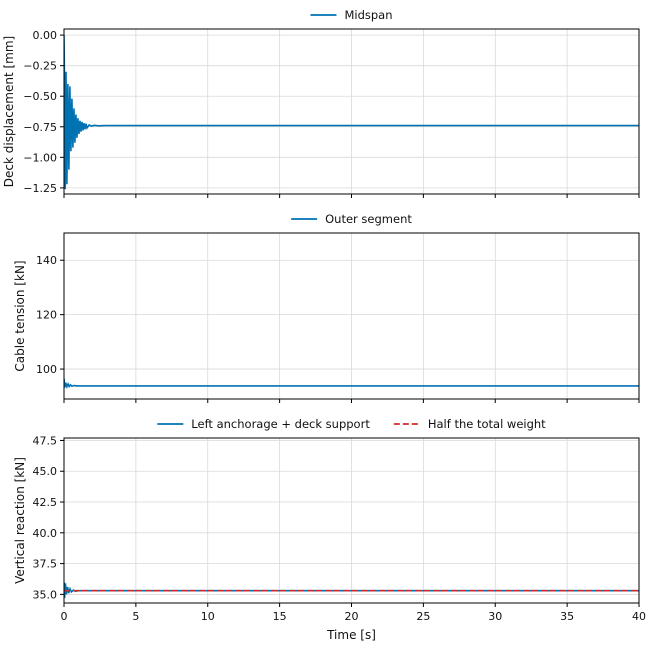  What do you see at coordinates (45, 533) in the screenshot?
I see `y-tick-label: 40.0` at bounding box center [45, 533].